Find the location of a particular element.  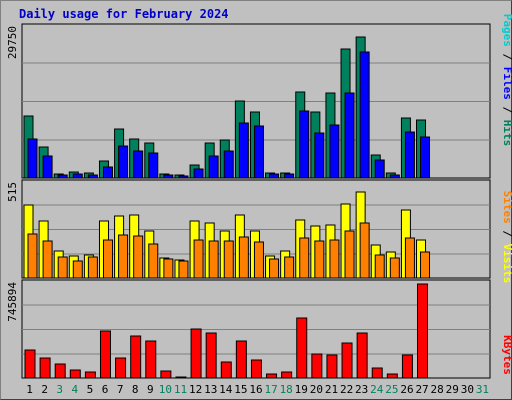

day-label: 2 is located at coordinates (44, 389).